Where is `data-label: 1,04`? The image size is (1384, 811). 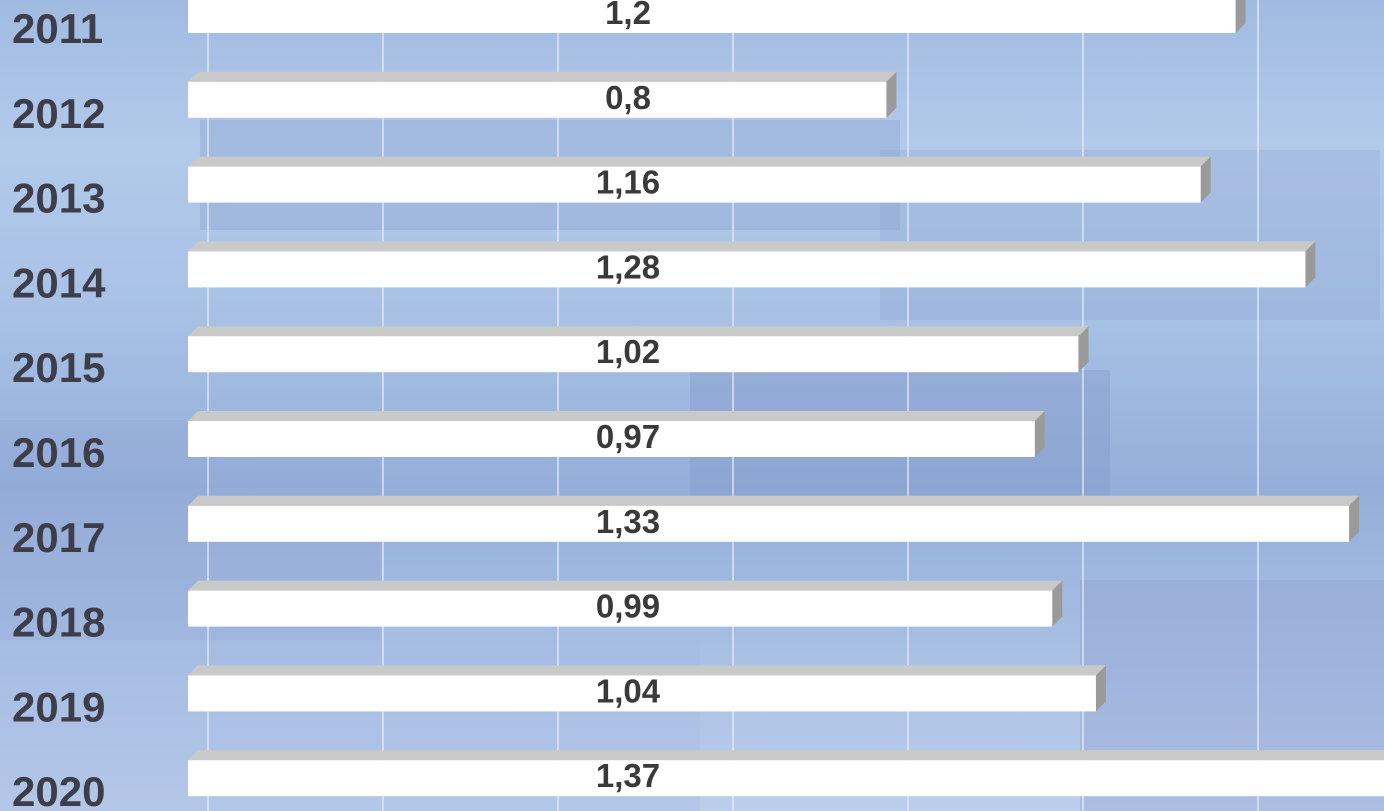
data-label: 1,04 is located at coordinates (628, 690).